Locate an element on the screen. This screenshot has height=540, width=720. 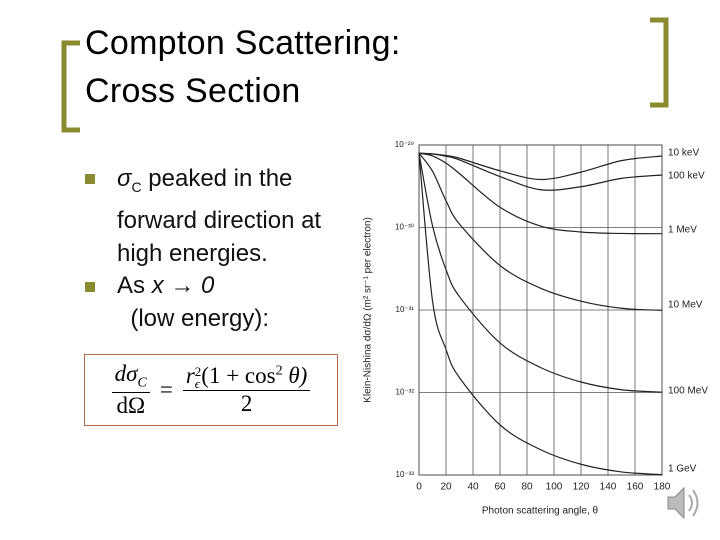
x-tick-label: 20 is located at coordinates (446, 487).